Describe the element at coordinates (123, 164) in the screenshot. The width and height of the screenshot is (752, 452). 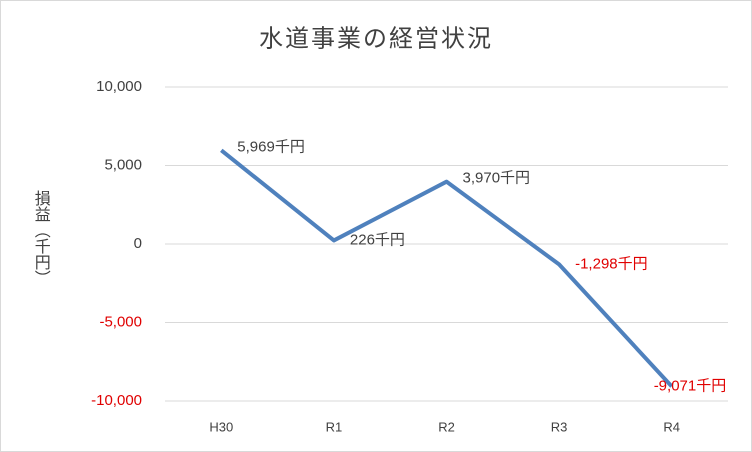
I see `y-tick-label: 5,000` at that location.